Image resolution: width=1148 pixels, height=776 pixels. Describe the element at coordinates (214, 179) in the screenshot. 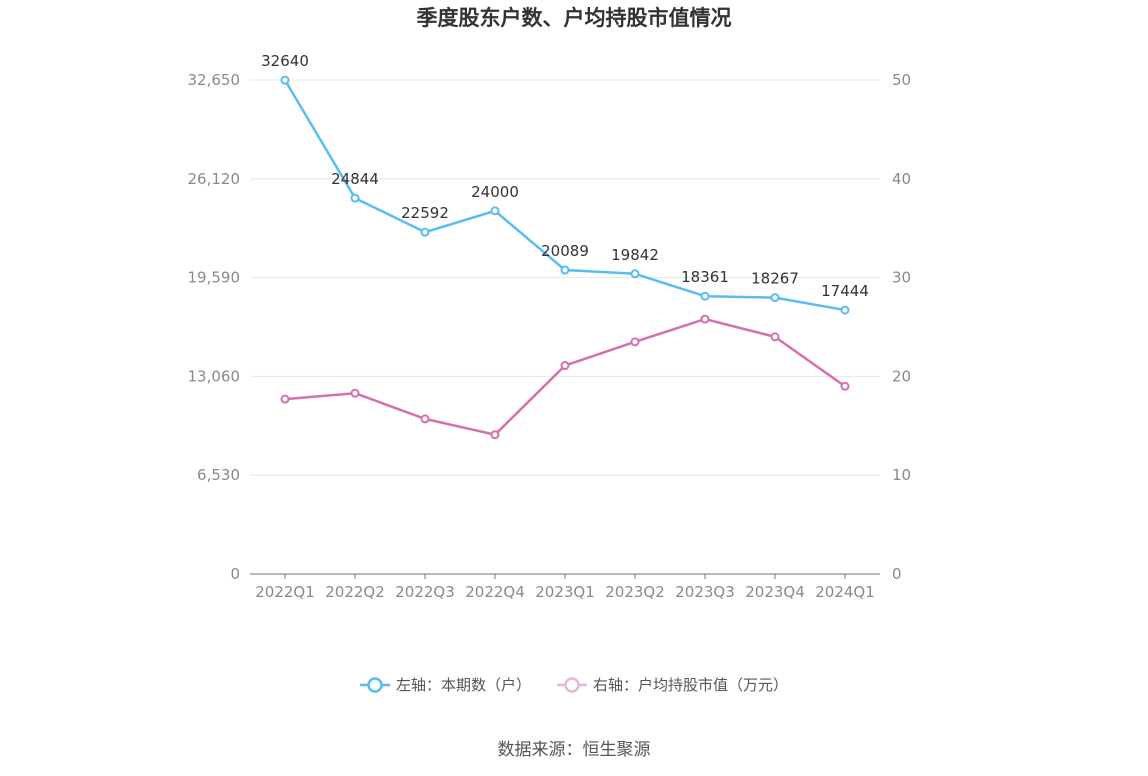

I see `y-left-tick-label: 26,120` at that location.